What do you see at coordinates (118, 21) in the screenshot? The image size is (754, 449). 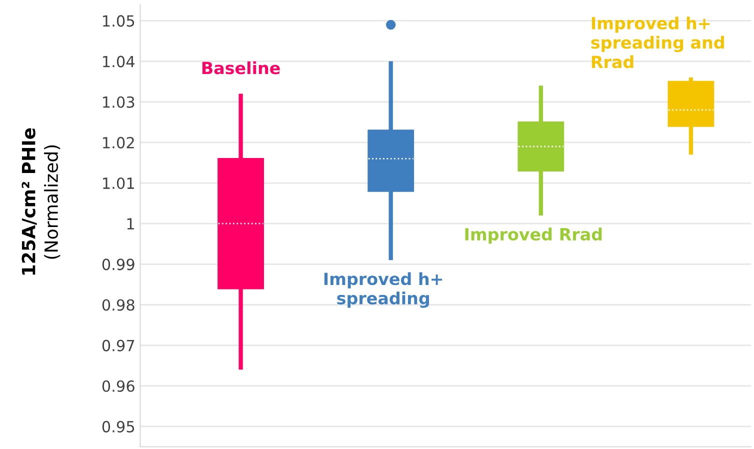 I see `y-tick-label: 1.05` at bounding box center [118, 21].